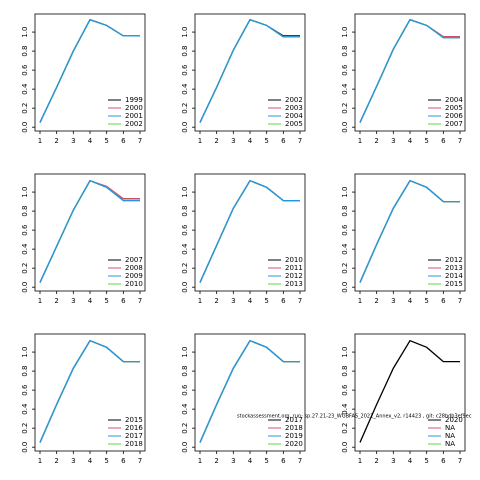  Describe the element at coordinates (134, 268) in the screenshot. I see `legend-label: 2008` at that location.